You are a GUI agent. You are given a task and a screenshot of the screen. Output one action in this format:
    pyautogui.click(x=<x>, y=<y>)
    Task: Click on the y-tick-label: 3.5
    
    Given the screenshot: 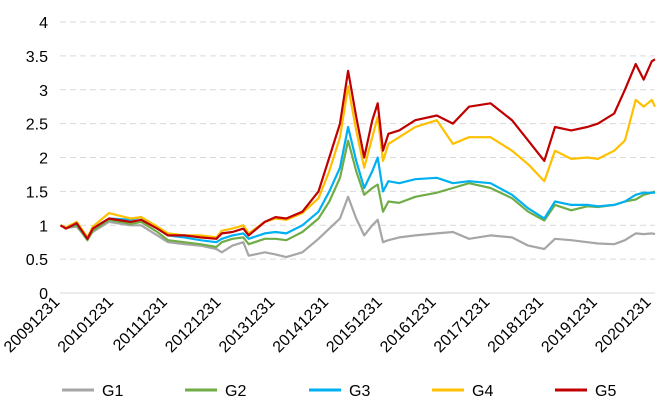 What is the action you would take?
    pyautogui.click(x=37, y=57)
    